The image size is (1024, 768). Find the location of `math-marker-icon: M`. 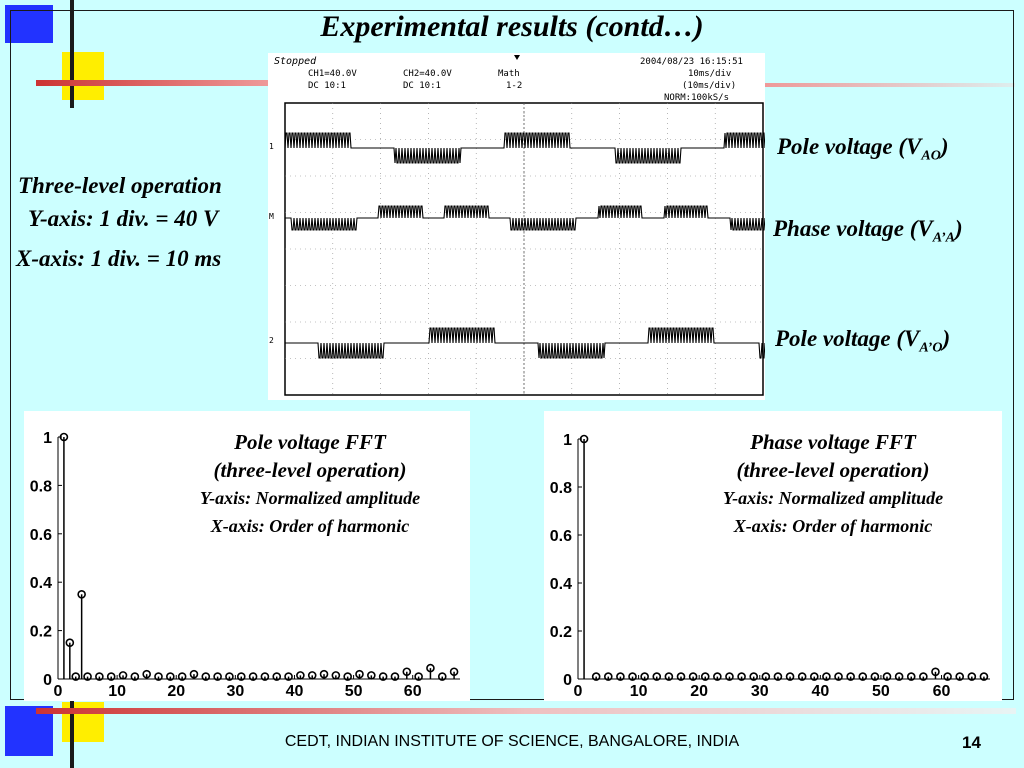

math-marker-icon: M is located at coordinates (271, 216).